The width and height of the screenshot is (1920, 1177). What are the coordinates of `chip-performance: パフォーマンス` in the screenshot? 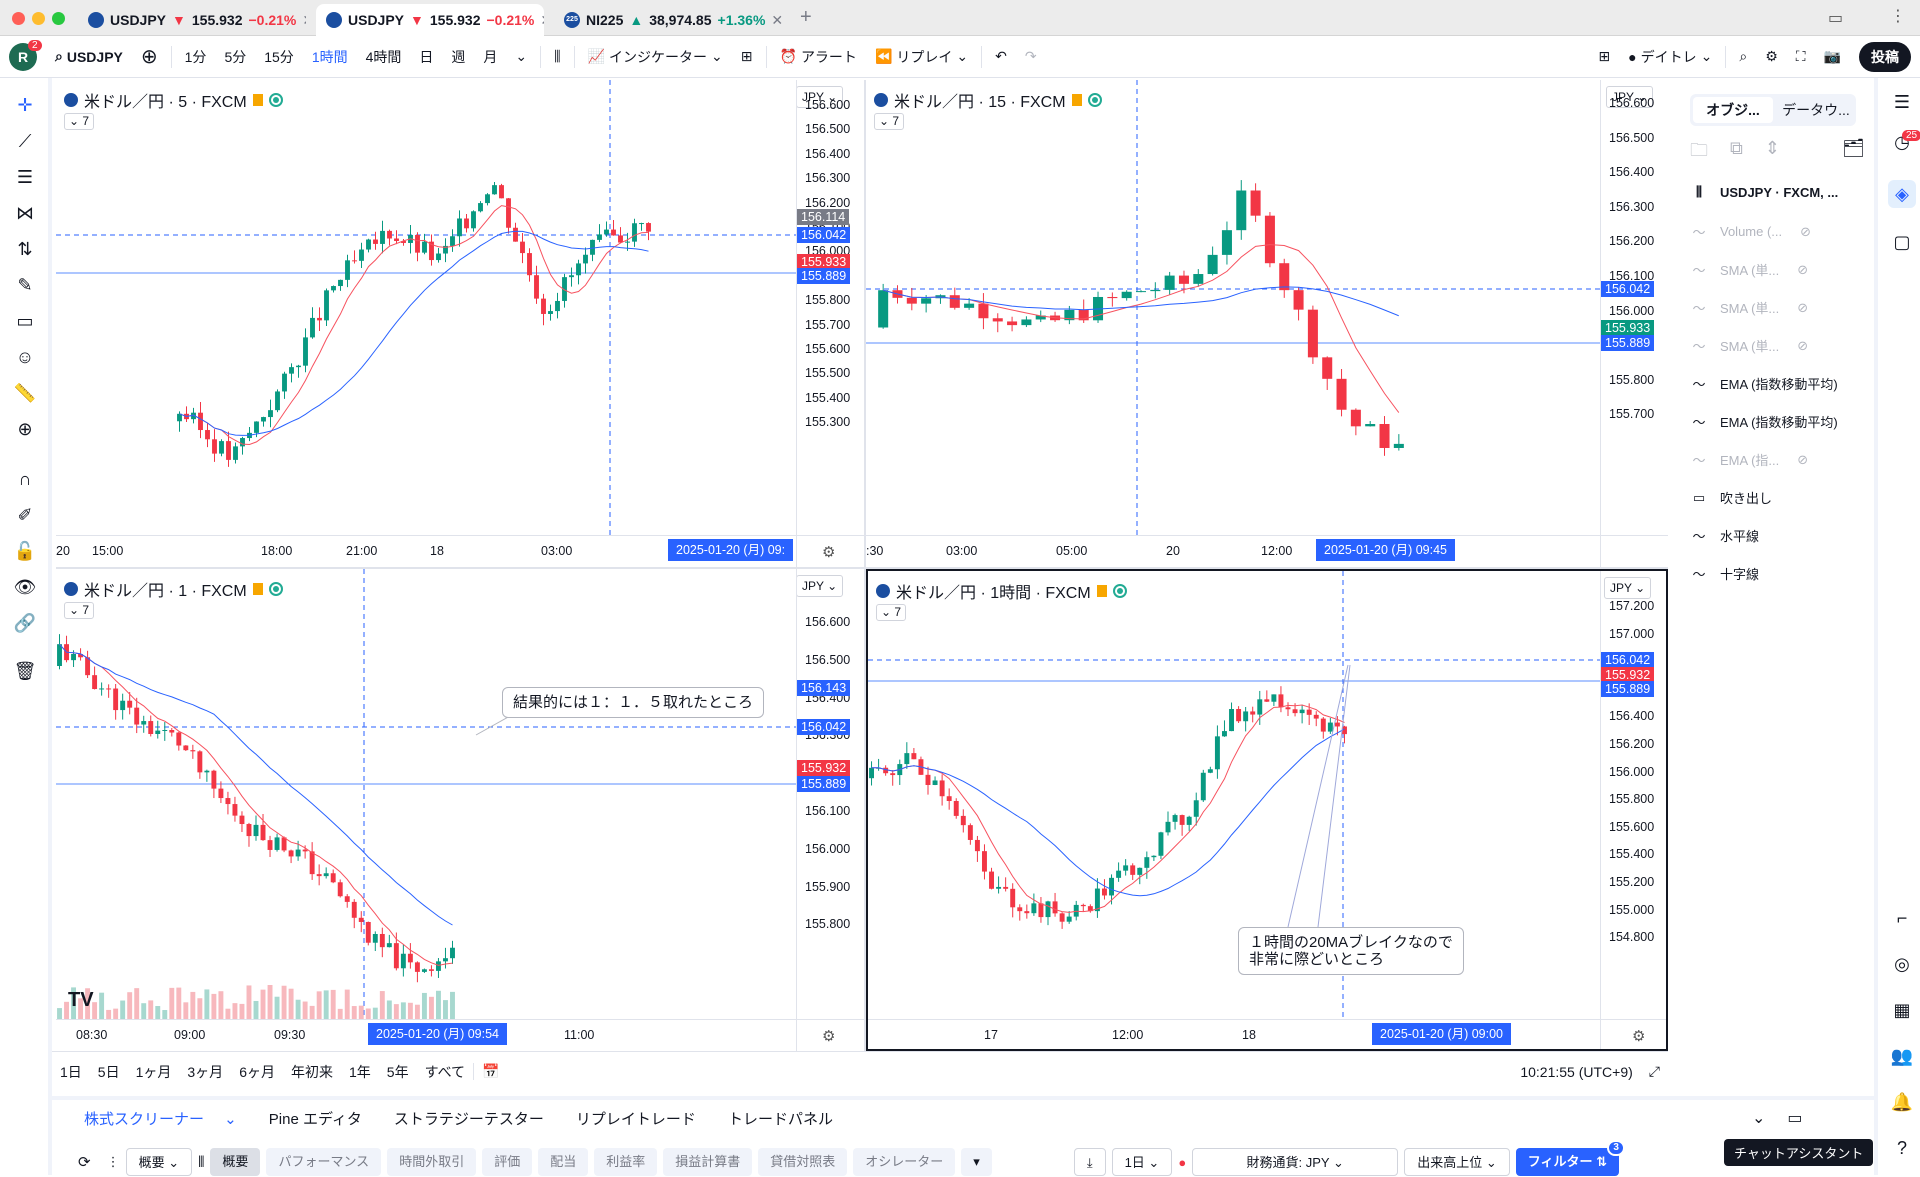 It's located at (324, 1162).